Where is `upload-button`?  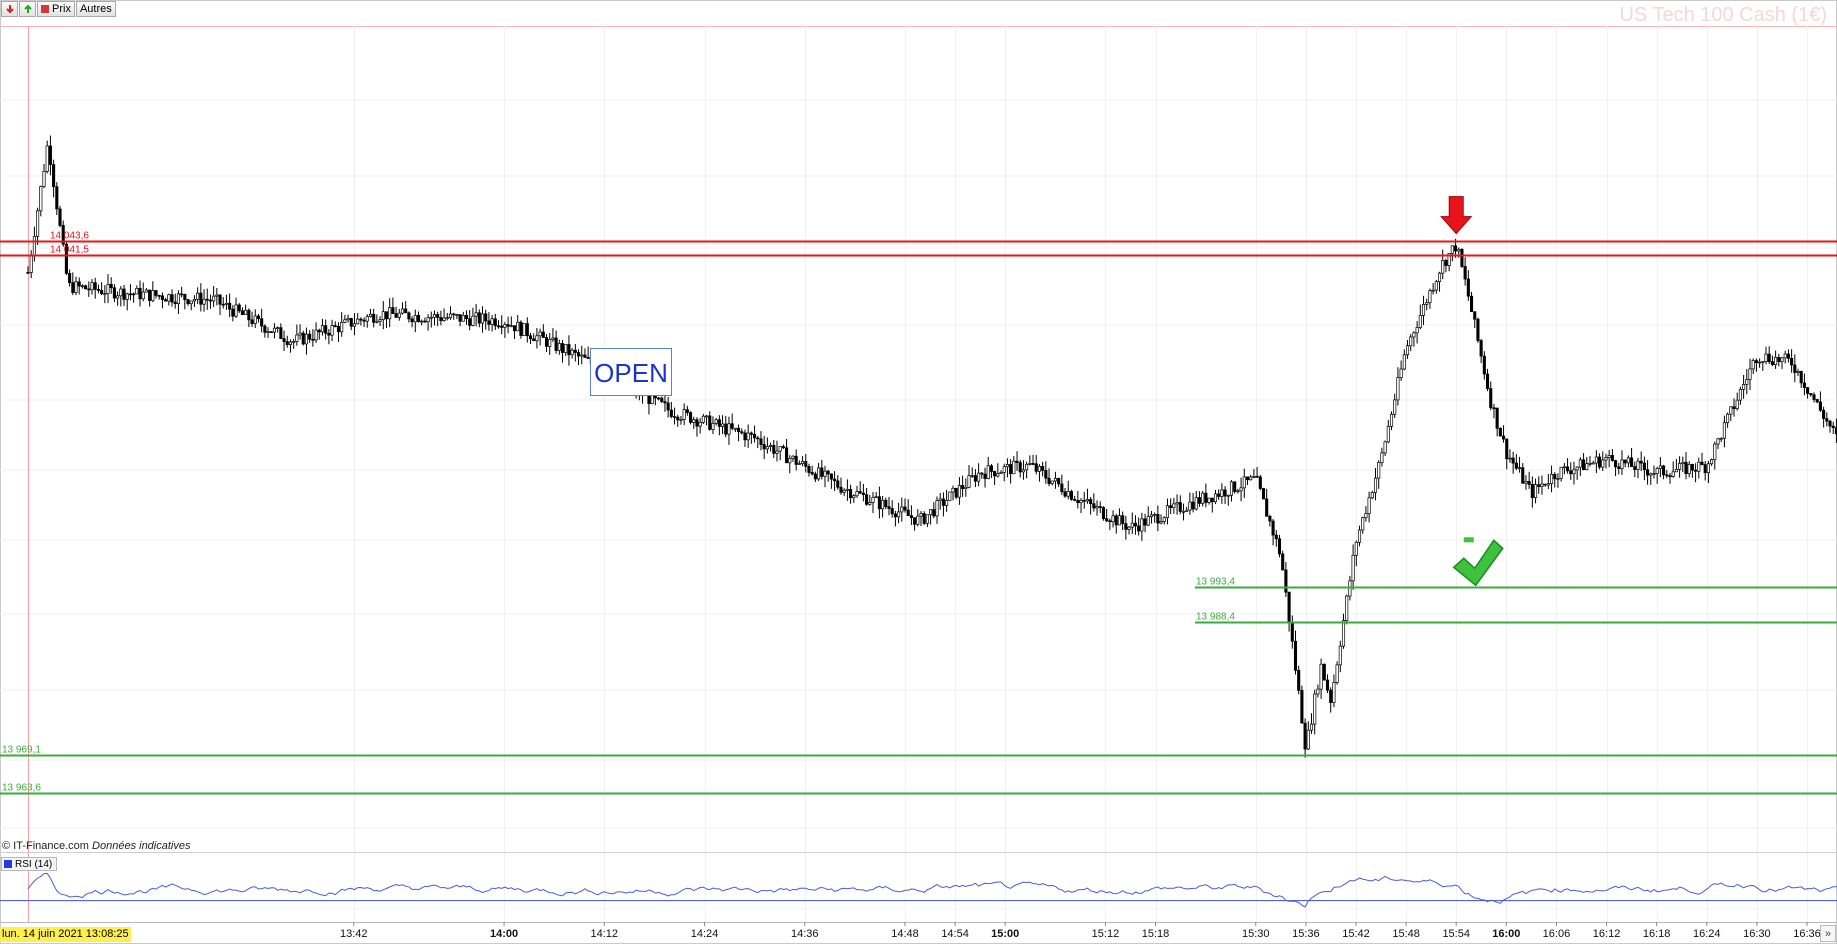 upload-button is located at coordinates (27, 9).